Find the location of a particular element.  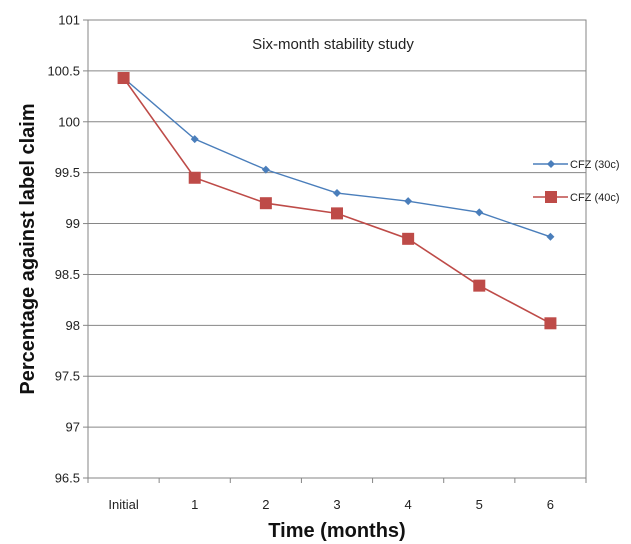

y-tick-label: 97 is located at coordinates (73, 427).